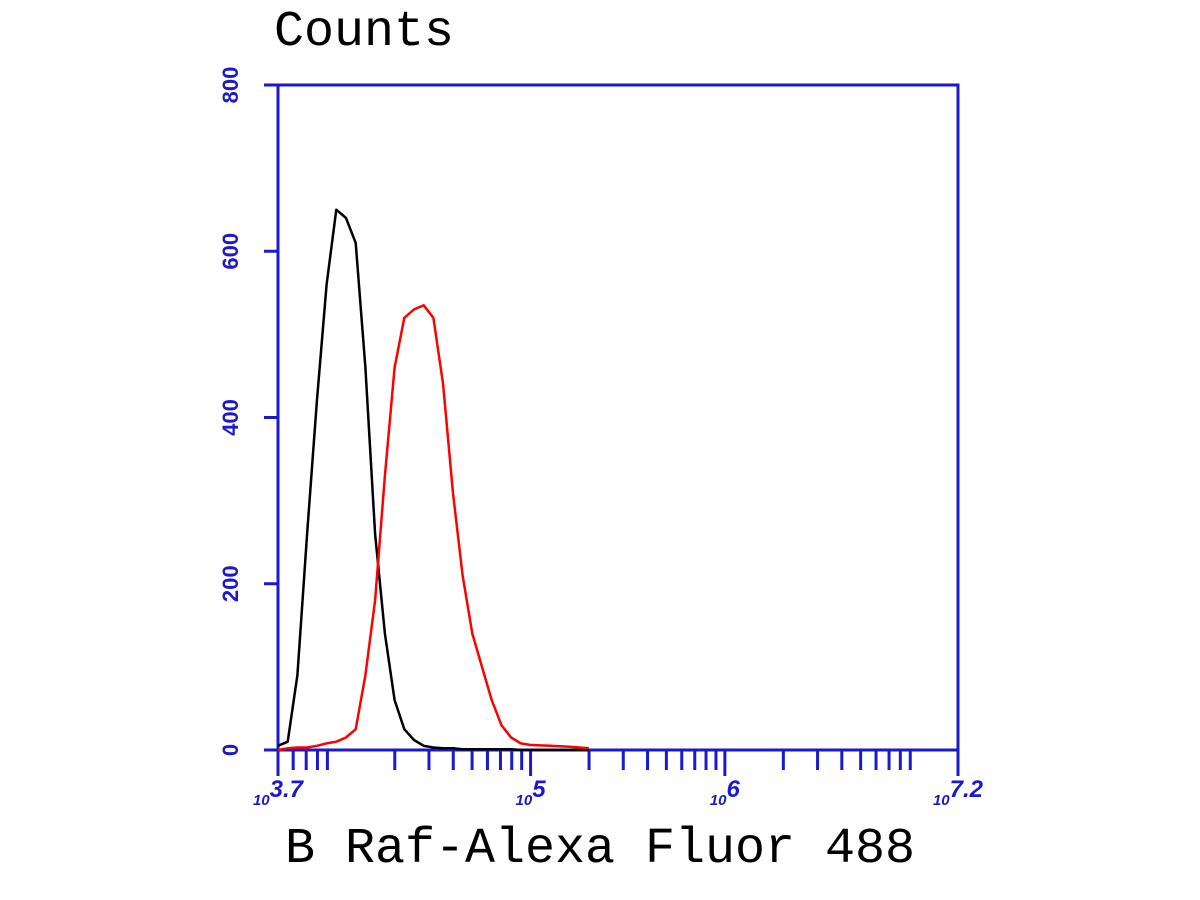 Image resolution: width=1200 pixels, height=900 pixels. Describe the element at coordinates (230, 251) in the screenshot. I see `y-tick-label: 600` at that location.